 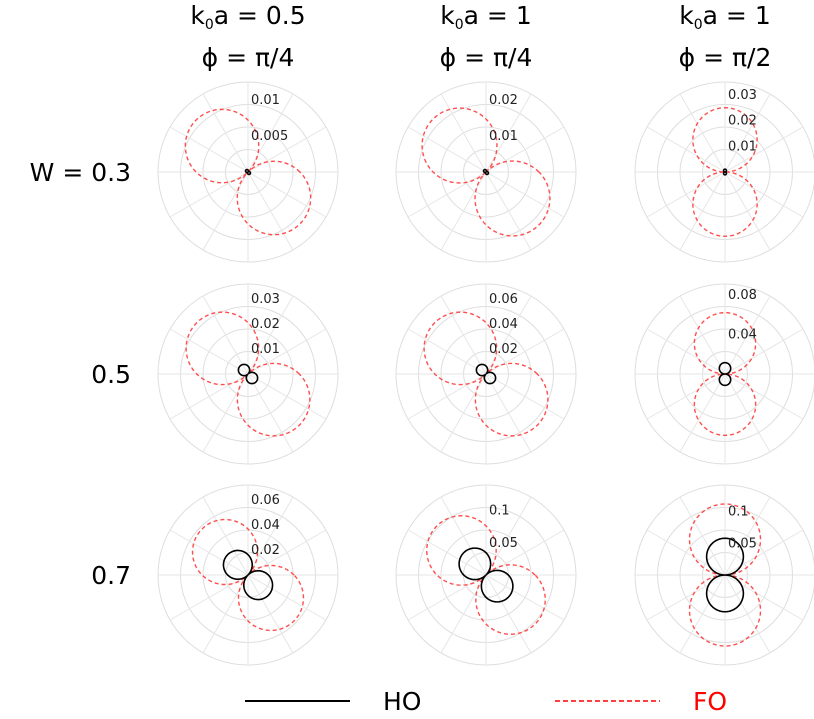 I want to click on legend: HO FO, so click(x=486, y=701).